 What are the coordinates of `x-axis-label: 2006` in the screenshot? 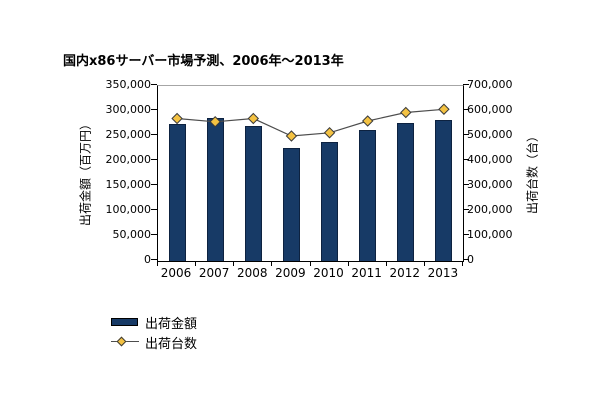 It's located at (176, 273).